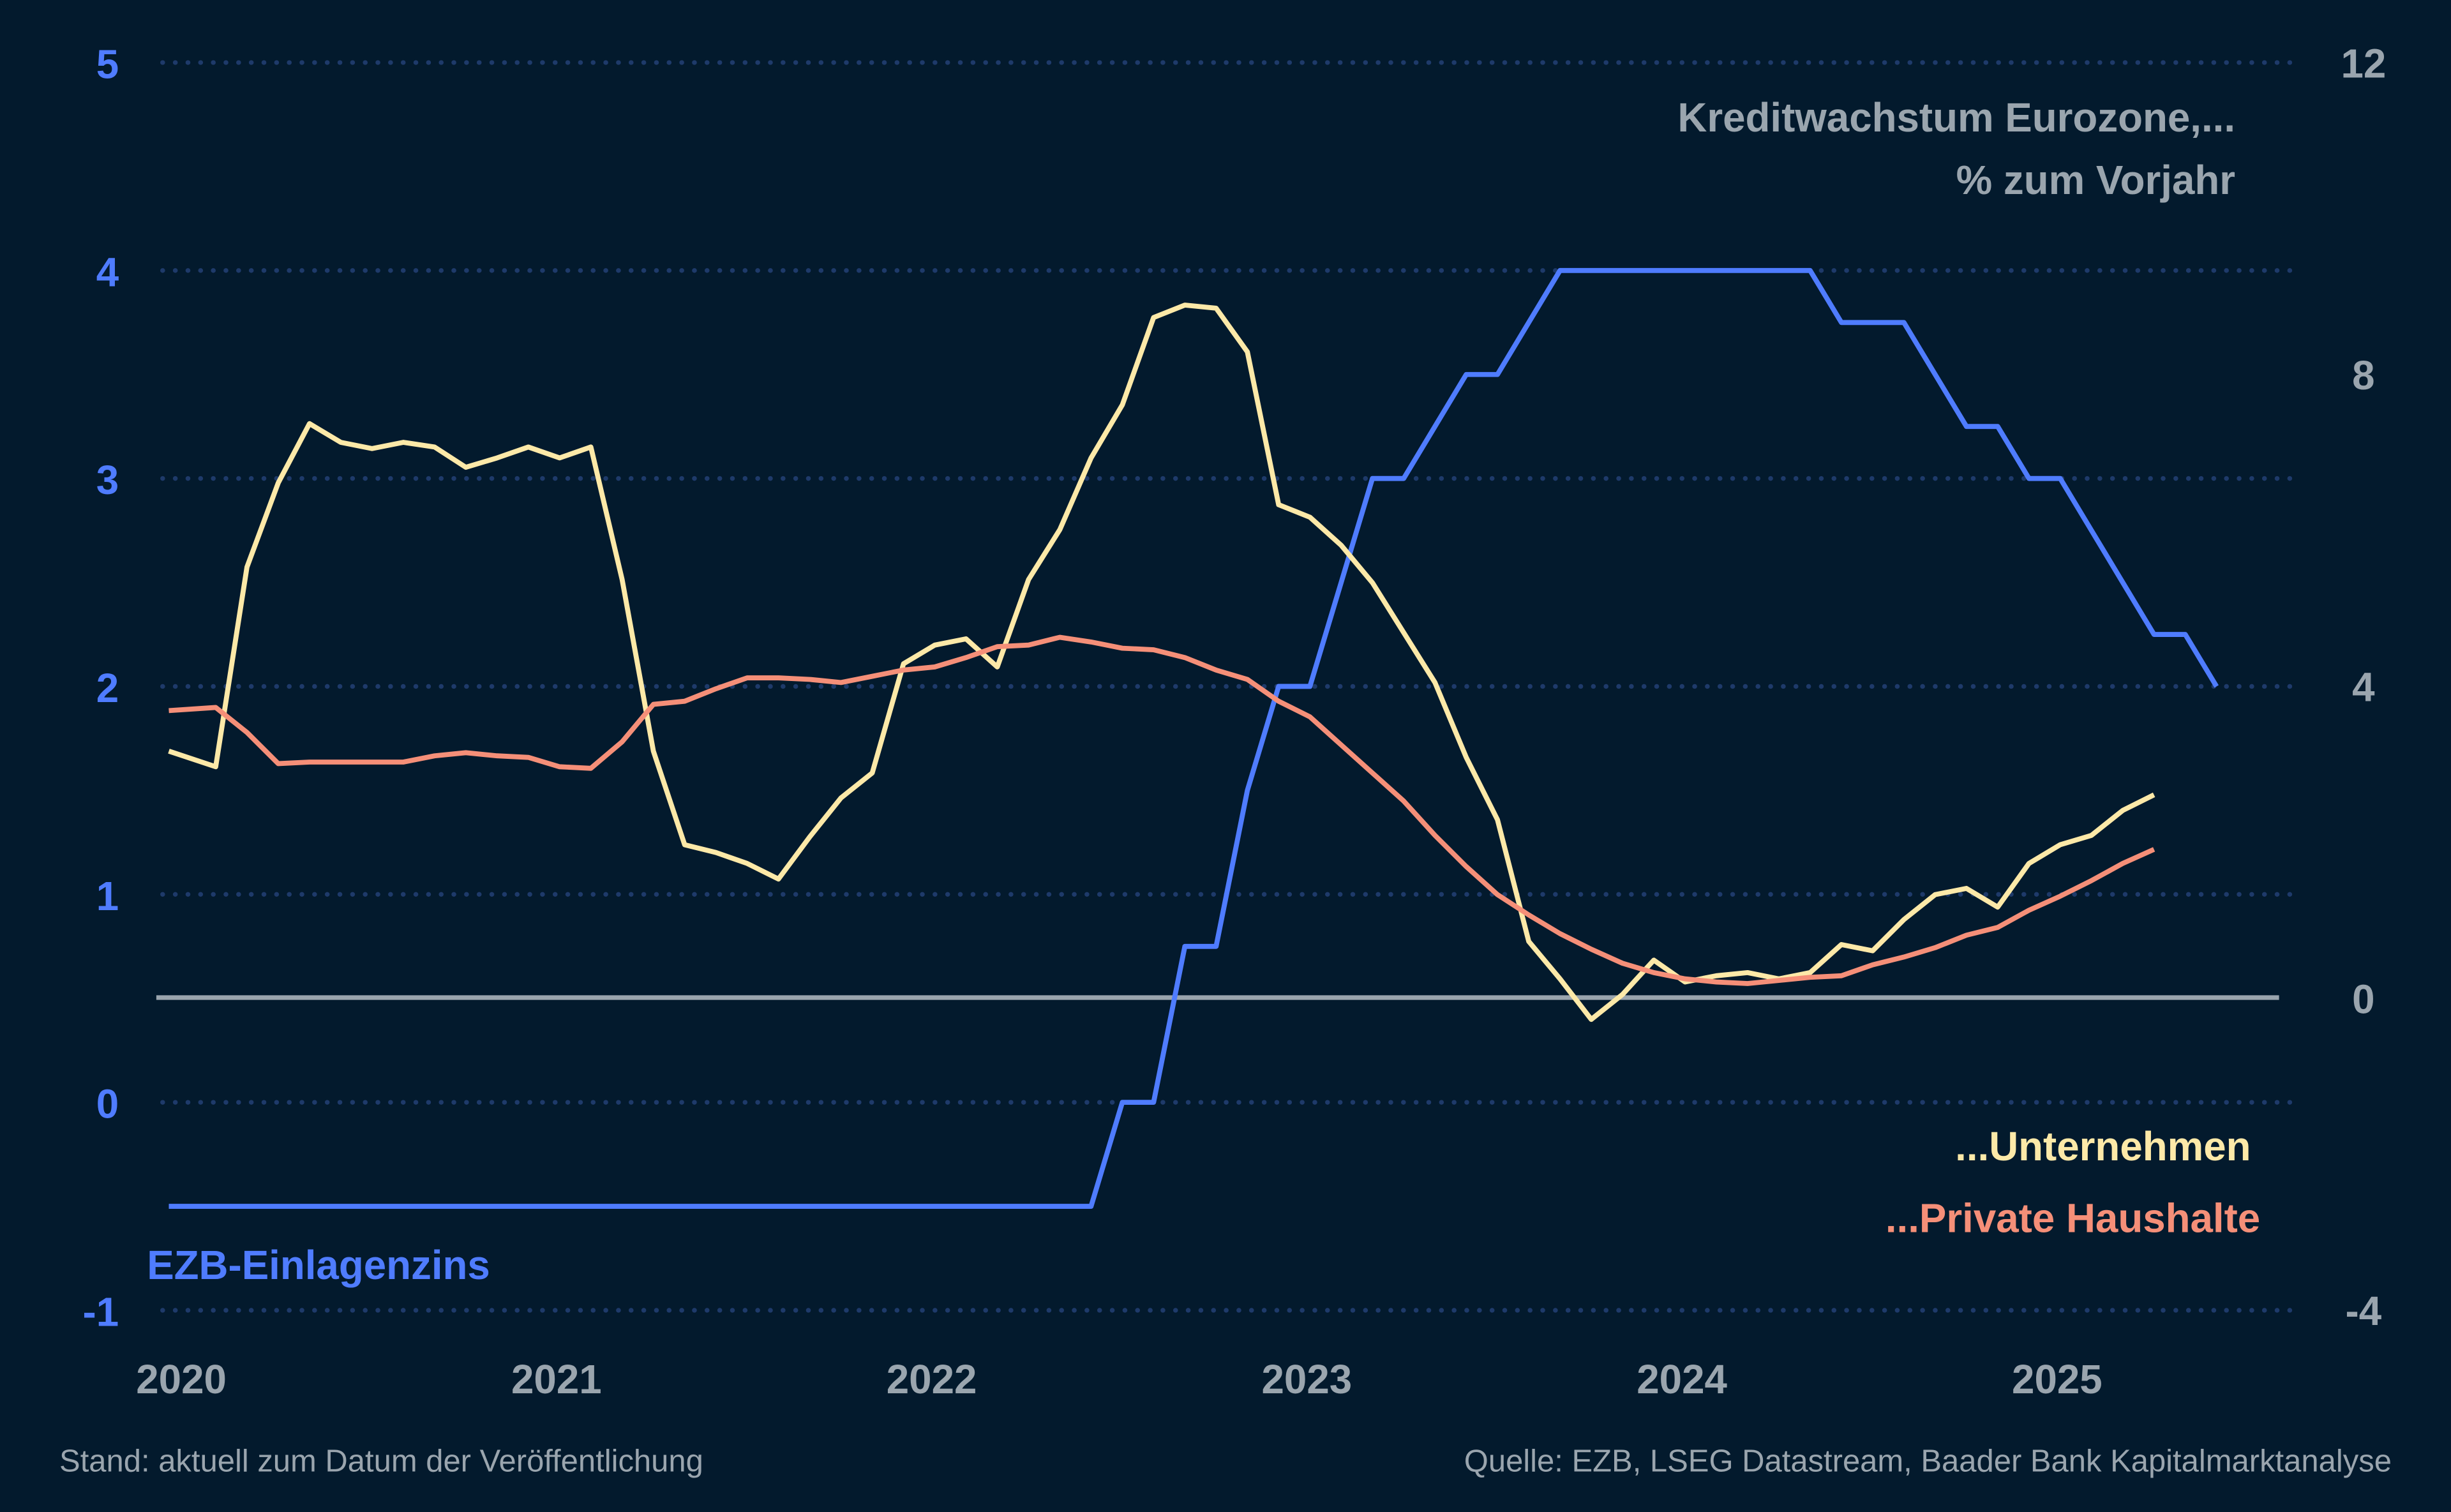  What do you see at coordinates (2363, 64) in the screenshot?
I see `right-tick-label: 12` at bounding box center [2363, 64].